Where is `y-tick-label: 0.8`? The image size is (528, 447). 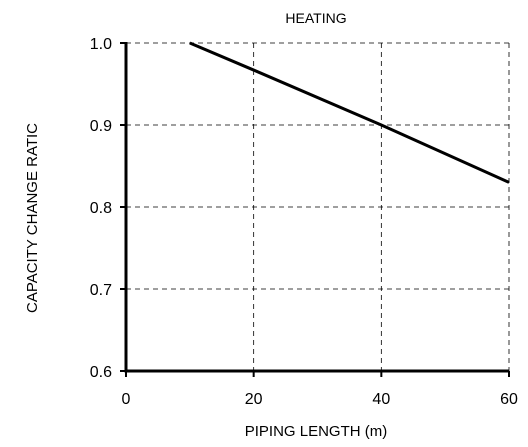 y-tick-label: 0.8 is located at coordinates (101, 208).